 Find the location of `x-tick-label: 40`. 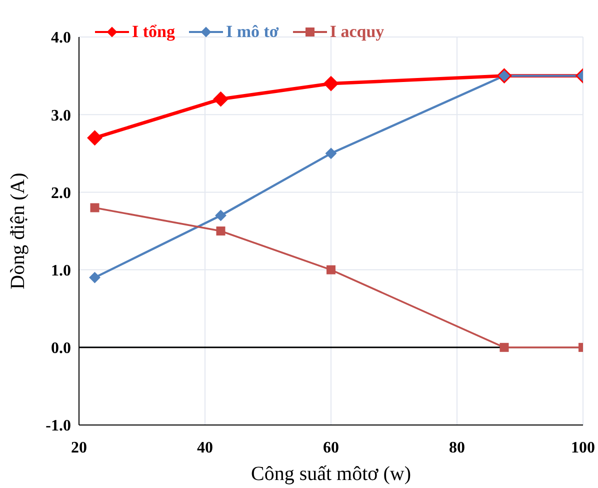

x-tick-label: 40 is located at coordinates (205, 447).